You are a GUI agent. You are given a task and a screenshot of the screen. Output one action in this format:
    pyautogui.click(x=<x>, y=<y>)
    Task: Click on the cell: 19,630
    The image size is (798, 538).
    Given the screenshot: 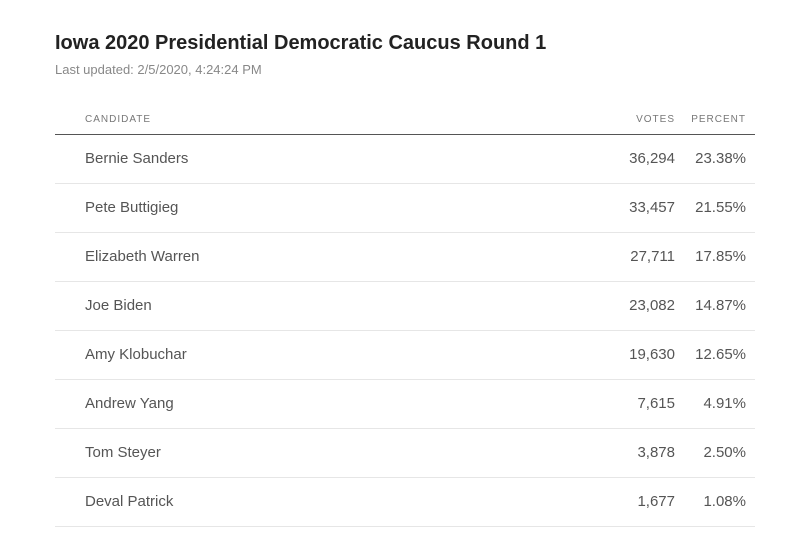 What is the action you would take?
    pyautogui.click(x=652, y=354)
    